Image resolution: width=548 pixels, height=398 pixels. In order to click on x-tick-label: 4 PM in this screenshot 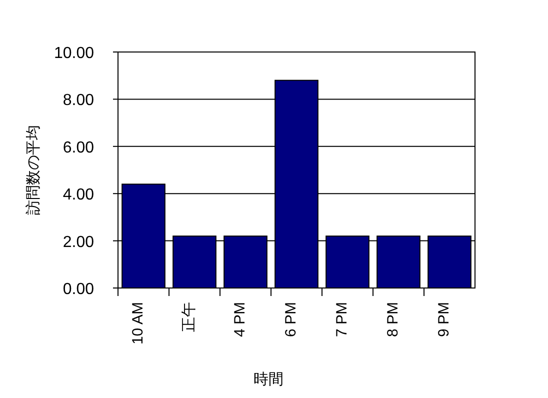, I will do `click(239, 320)`.